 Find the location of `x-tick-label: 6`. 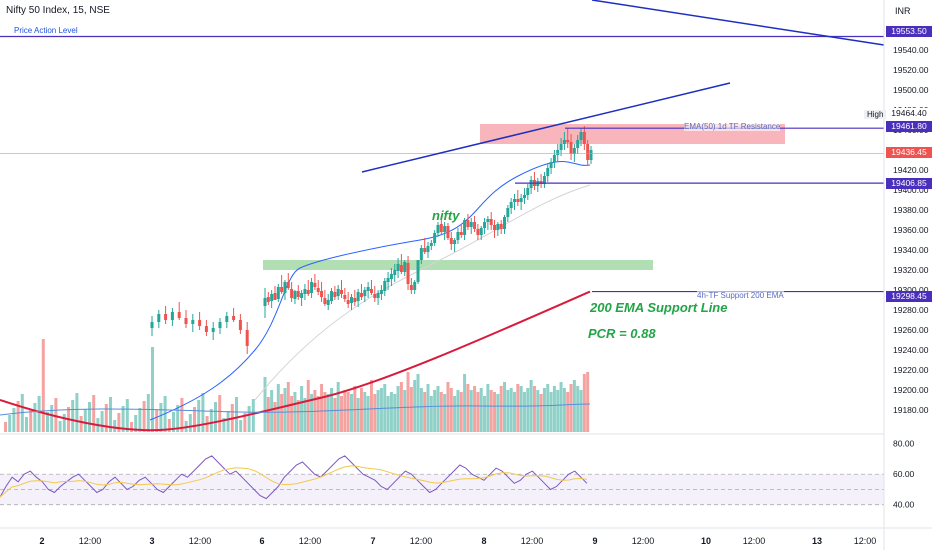

x-tick-label: 6 is located at coordinates (261, 541).